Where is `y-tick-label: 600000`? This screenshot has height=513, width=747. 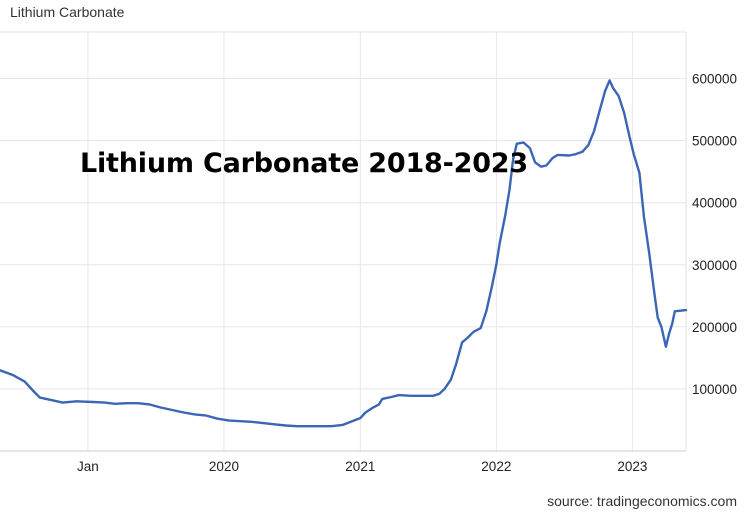
y-tick-label: 600000 is located at coordinates (714, 79).